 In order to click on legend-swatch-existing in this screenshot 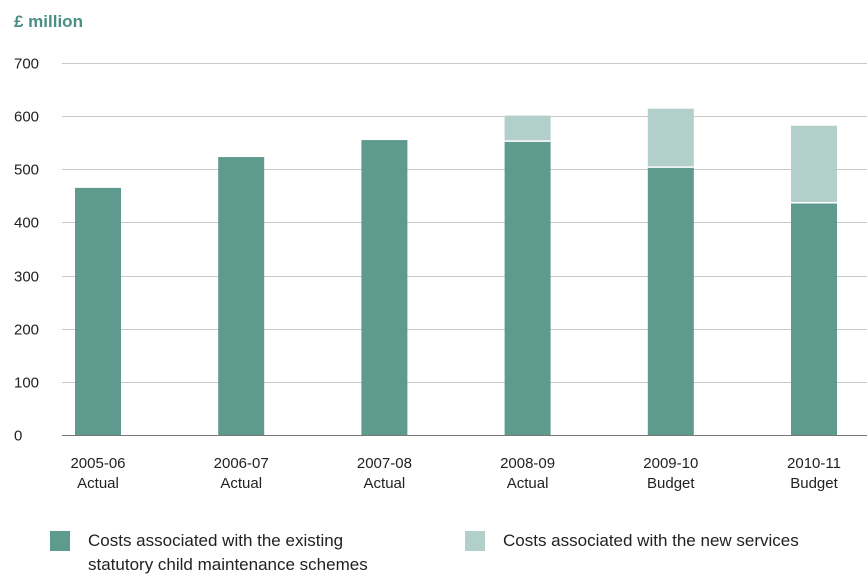, I will do `click(60, 541)`.